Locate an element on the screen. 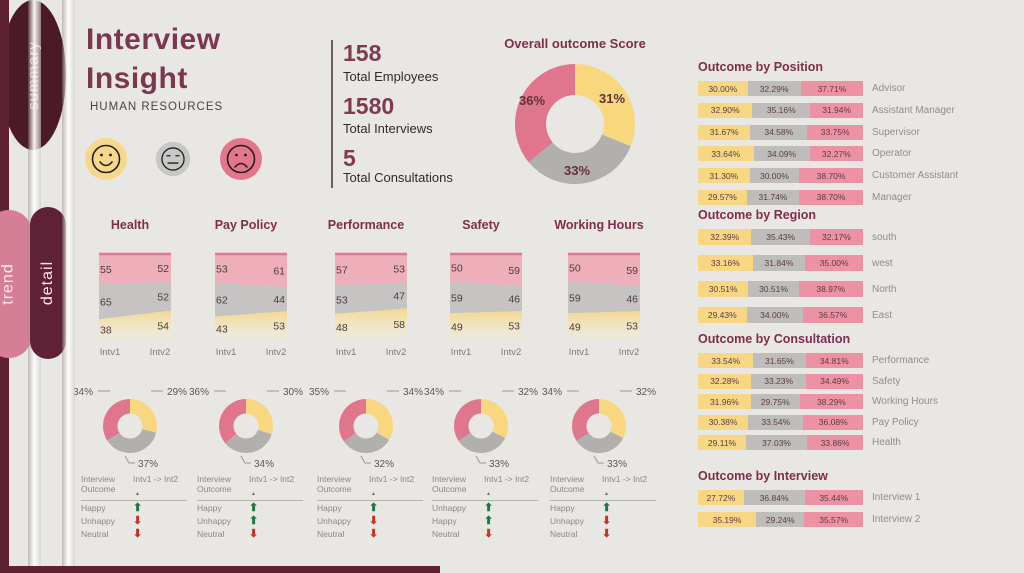 The height and width of the screenshot is (573, 1024). tab-detail: detail is located at coordinates (48, 283).